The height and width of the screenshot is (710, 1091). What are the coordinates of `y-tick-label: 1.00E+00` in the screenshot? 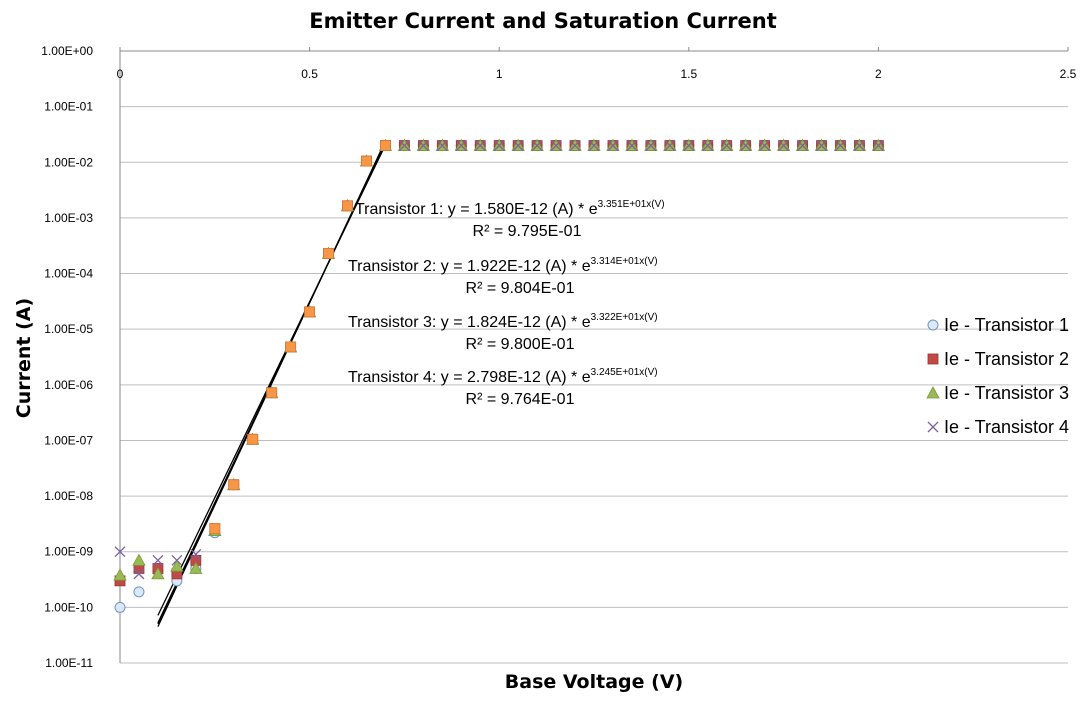 It's located at (67, 51).